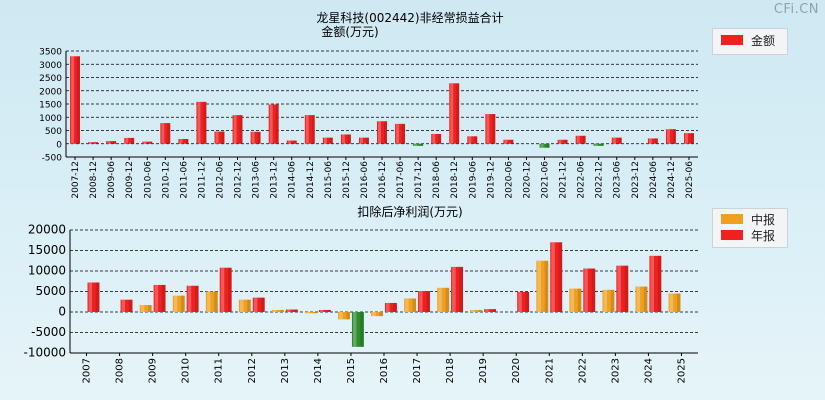 This screenshot has height=400, width=825. Describe the element at coordinates (275, 180) in the screenshot. I see `x-tick-label: 2013-12` at that location.